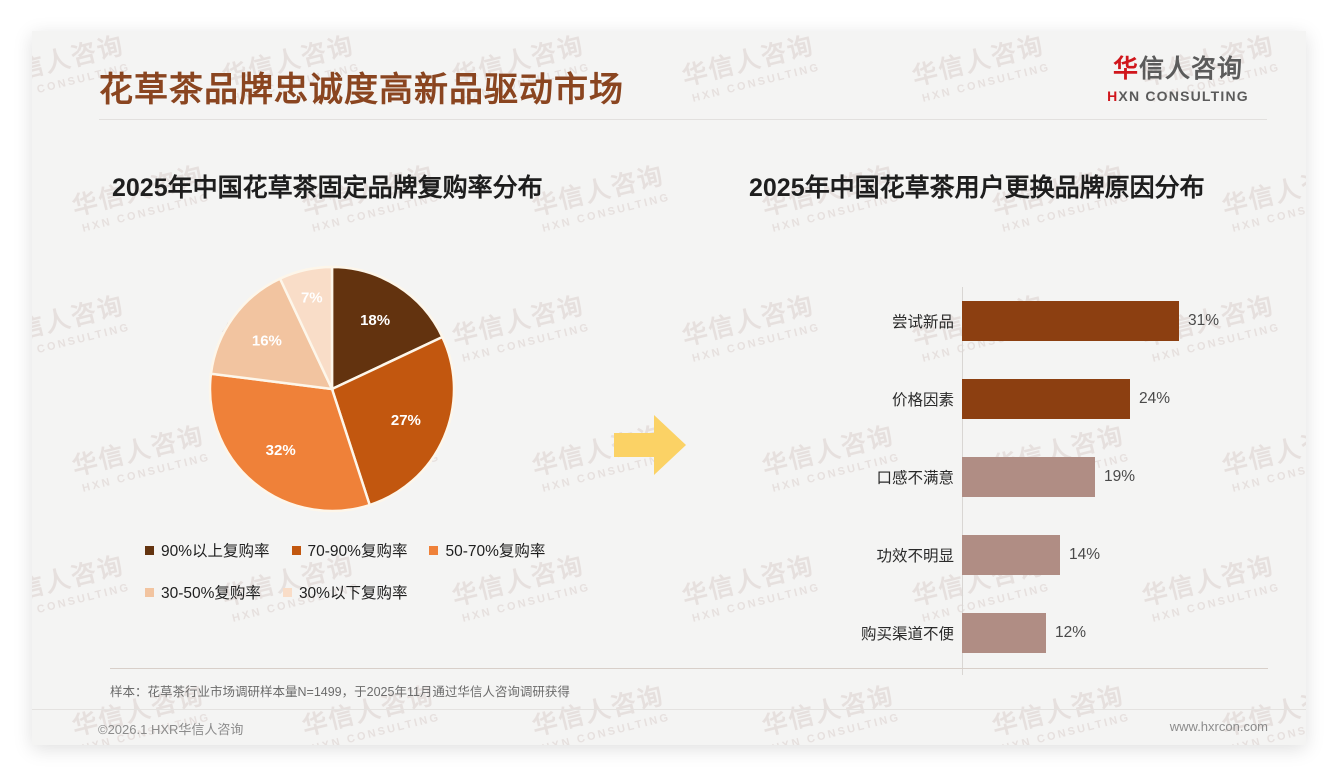 Image resolution: width=1340 pixels, height=780 pixels. Describe the element at coordinates (1155, 398) in the screenshot. I see `bar-value-label: 24%` at that location.